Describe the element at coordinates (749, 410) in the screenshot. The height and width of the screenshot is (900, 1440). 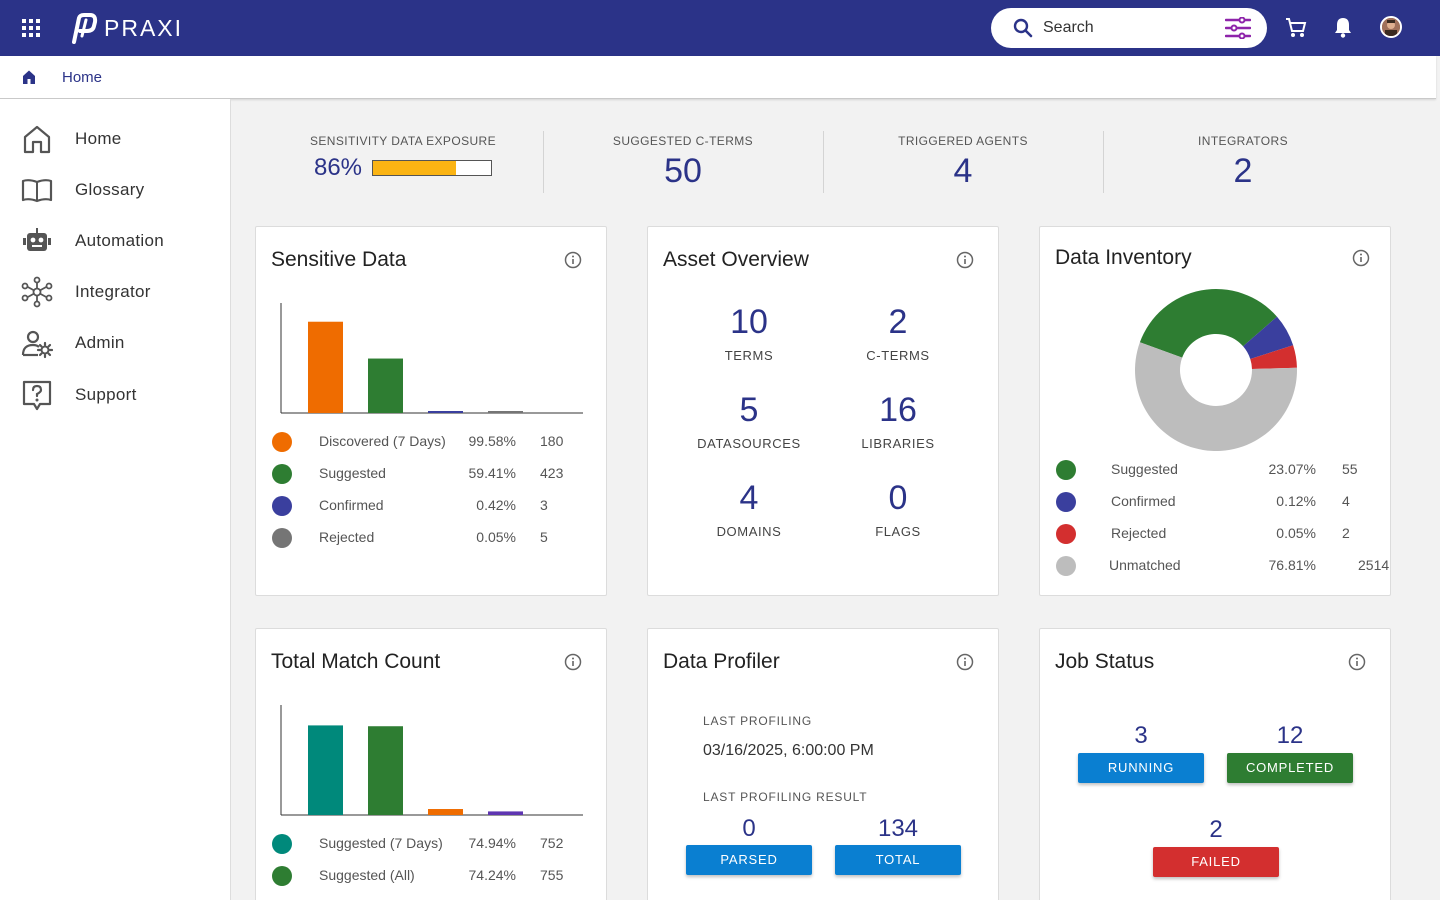
I see `stat-value: 5` at that location.